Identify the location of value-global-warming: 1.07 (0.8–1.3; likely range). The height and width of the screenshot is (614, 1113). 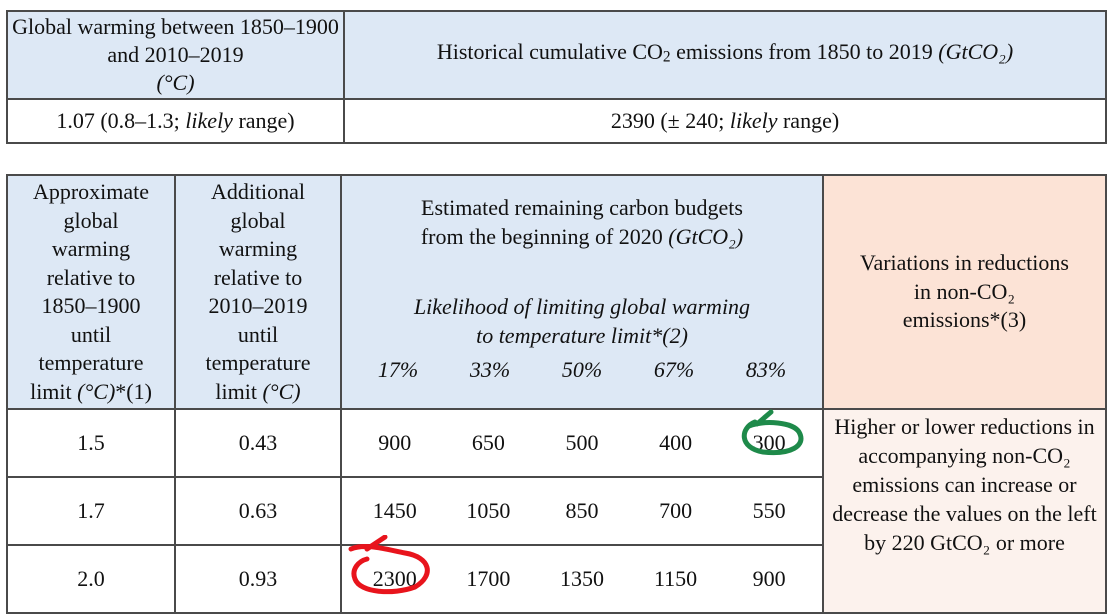
(175, 121).